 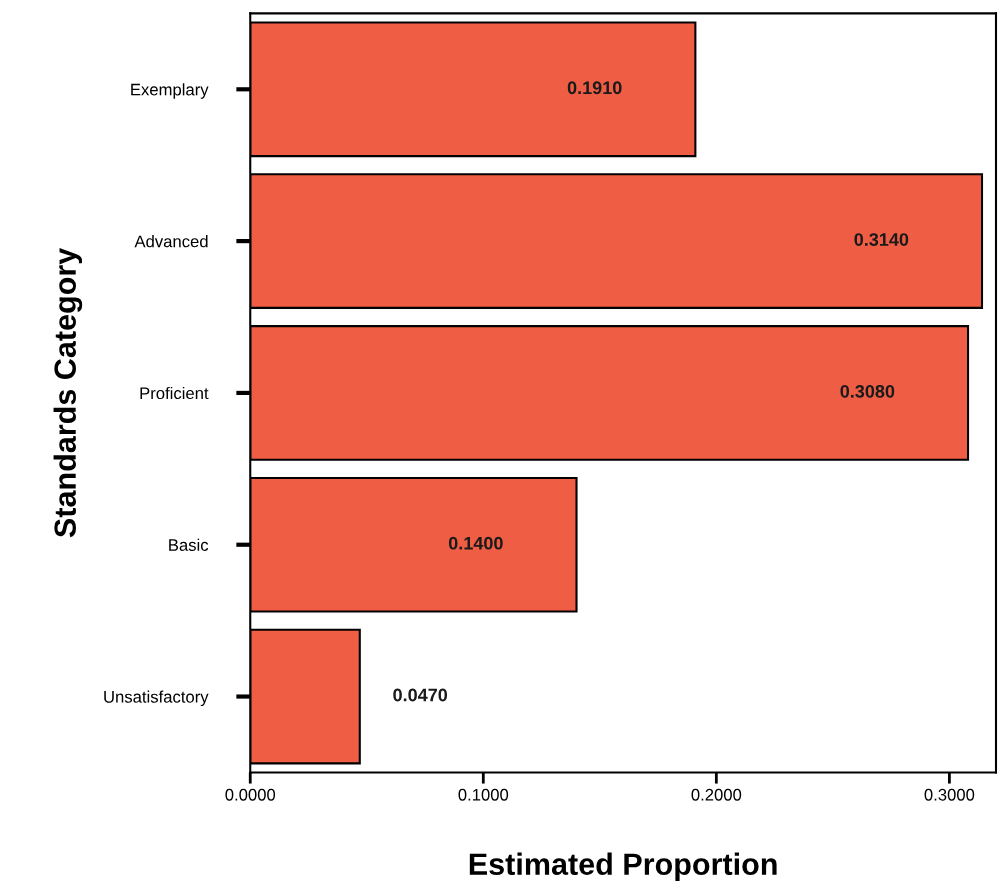 I want to click on y-tick-label: Unsatisfactory, so click(x=156, y=698).